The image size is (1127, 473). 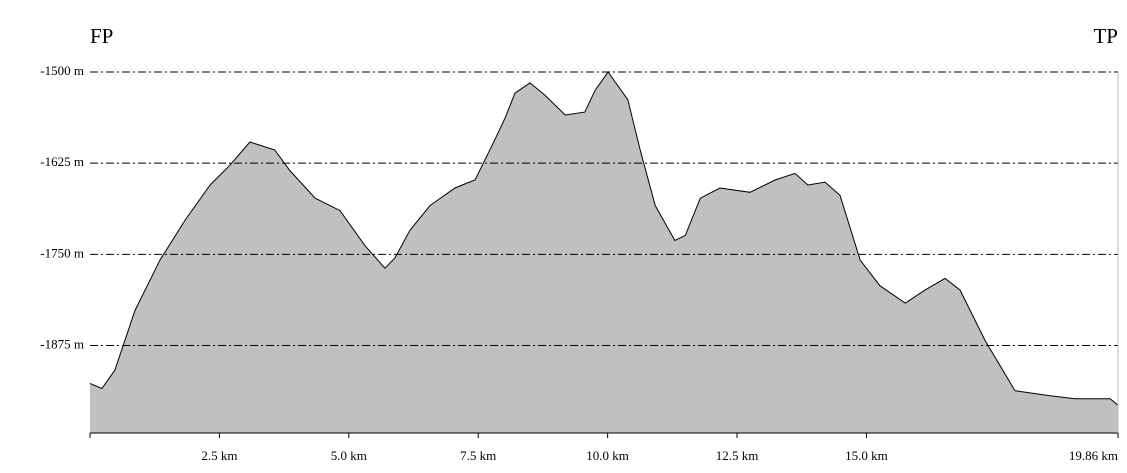 What do you see at coordinates (866, 455) in the screenshot?
I see `x-tick-label: 15.0 km` at bounding box center [866, 455].